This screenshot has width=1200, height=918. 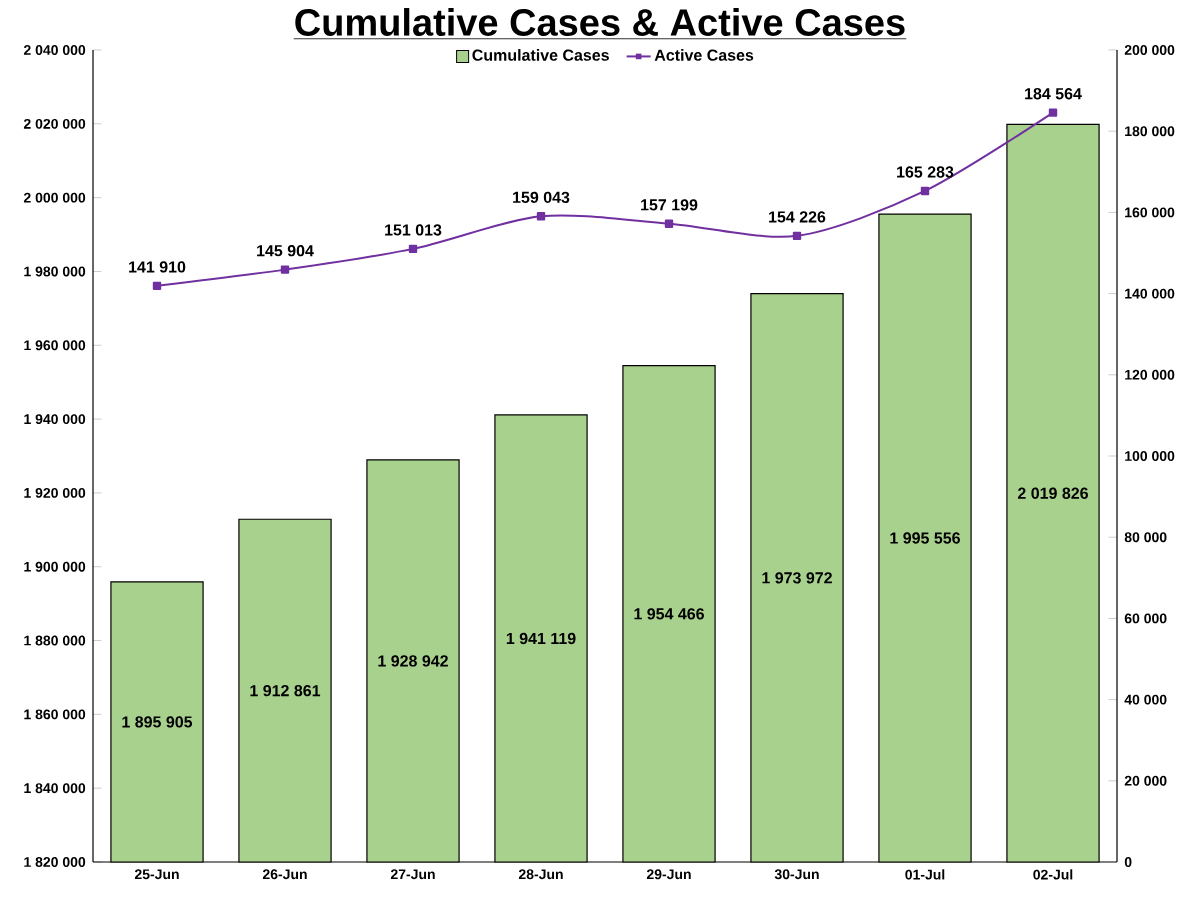 What do you see at coordinates (55, 345) in the screenshot?
I see `y-tick-label: 1 960 000` at bounding box center [55, 345].